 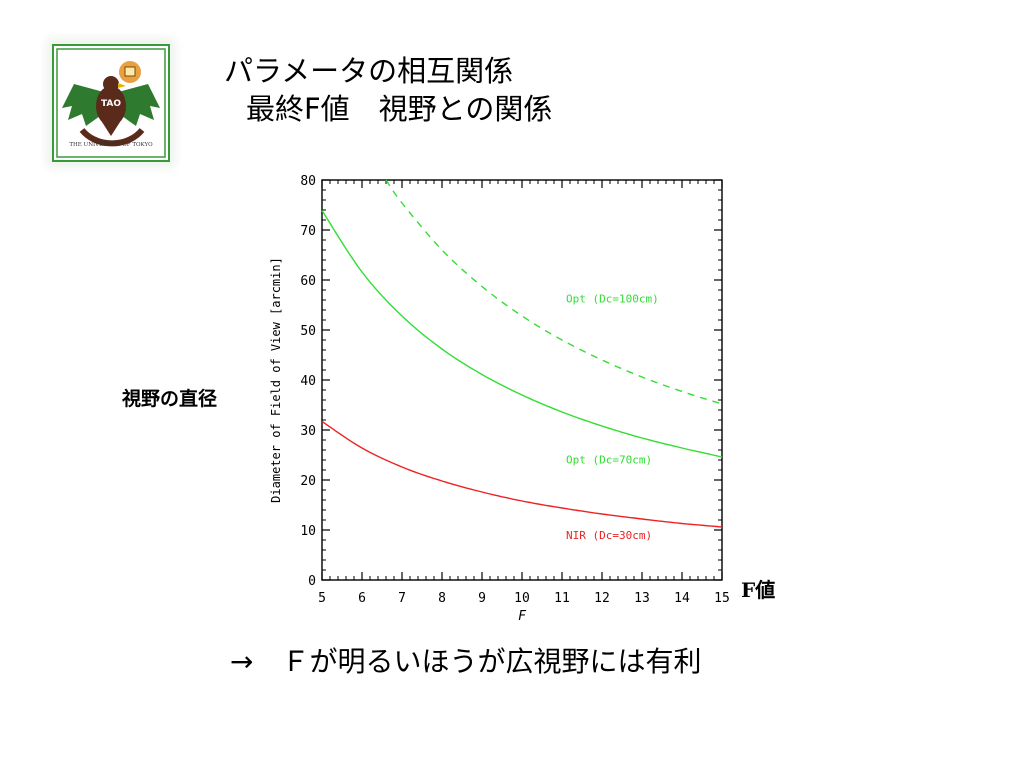 I want to click on university-logo: TAO THE UNIVERSITY OF TOKYO, so click(x=111, y=103).